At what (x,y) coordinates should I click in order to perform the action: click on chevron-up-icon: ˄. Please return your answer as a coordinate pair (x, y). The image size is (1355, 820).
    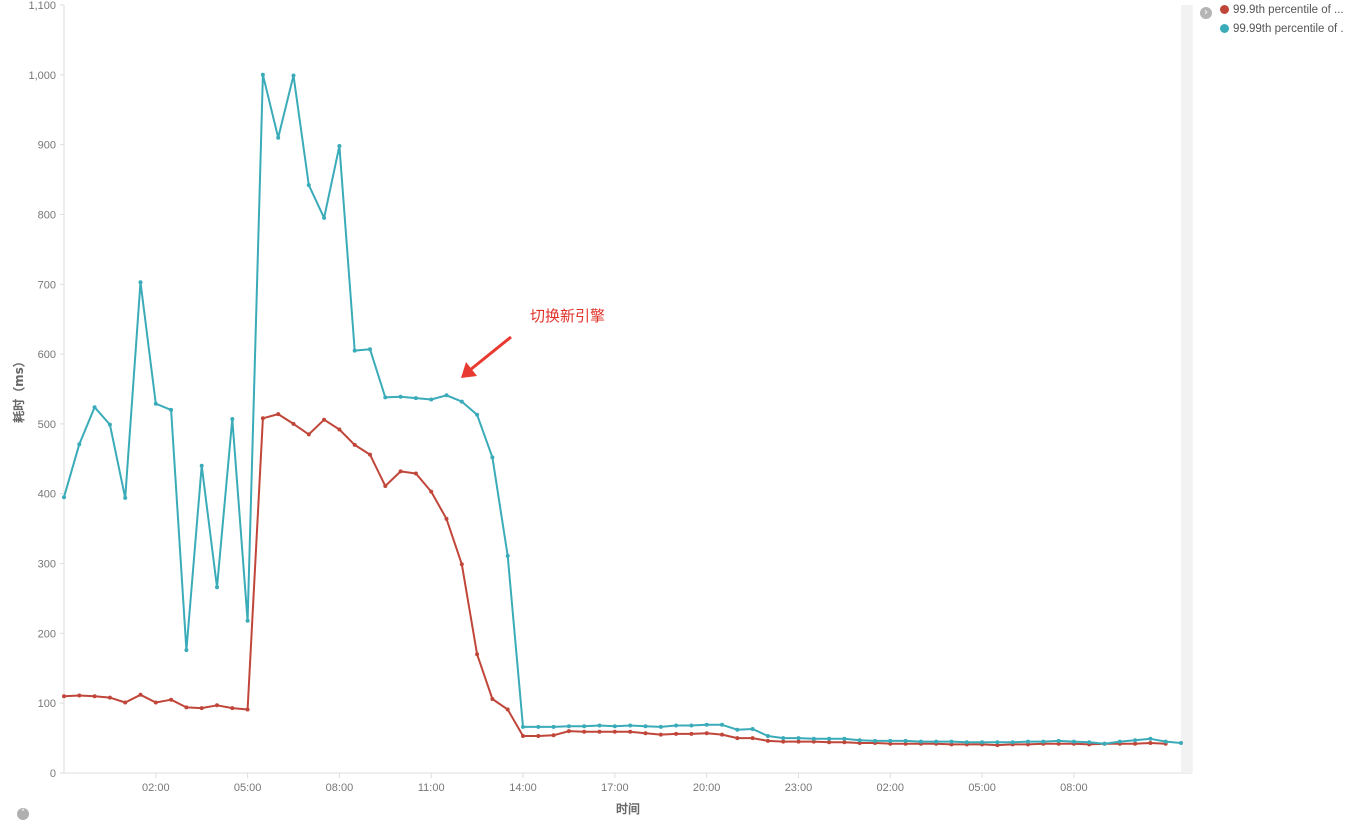
    Looking at the image, I should click on (23, 814).